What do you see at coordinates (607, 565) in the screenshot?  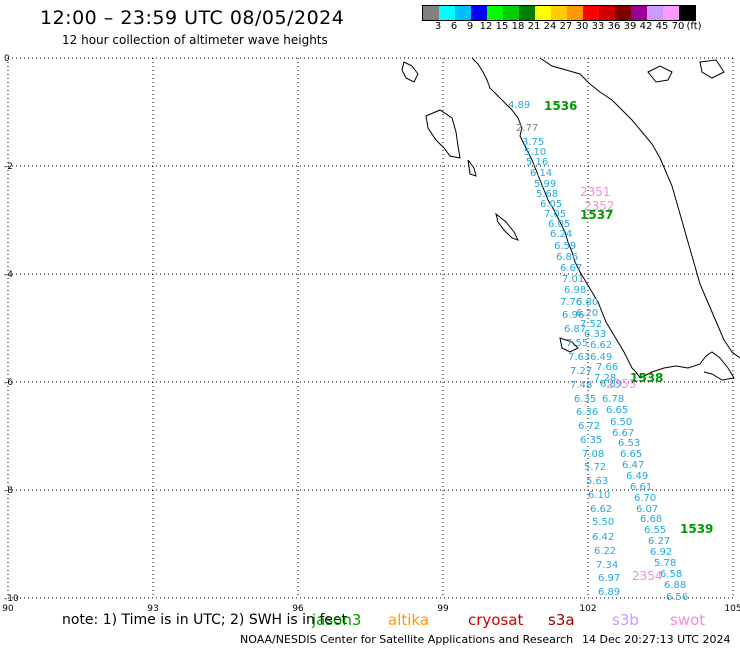 I see `wave-height-label: 7.34` at bounding box center [607, 565].